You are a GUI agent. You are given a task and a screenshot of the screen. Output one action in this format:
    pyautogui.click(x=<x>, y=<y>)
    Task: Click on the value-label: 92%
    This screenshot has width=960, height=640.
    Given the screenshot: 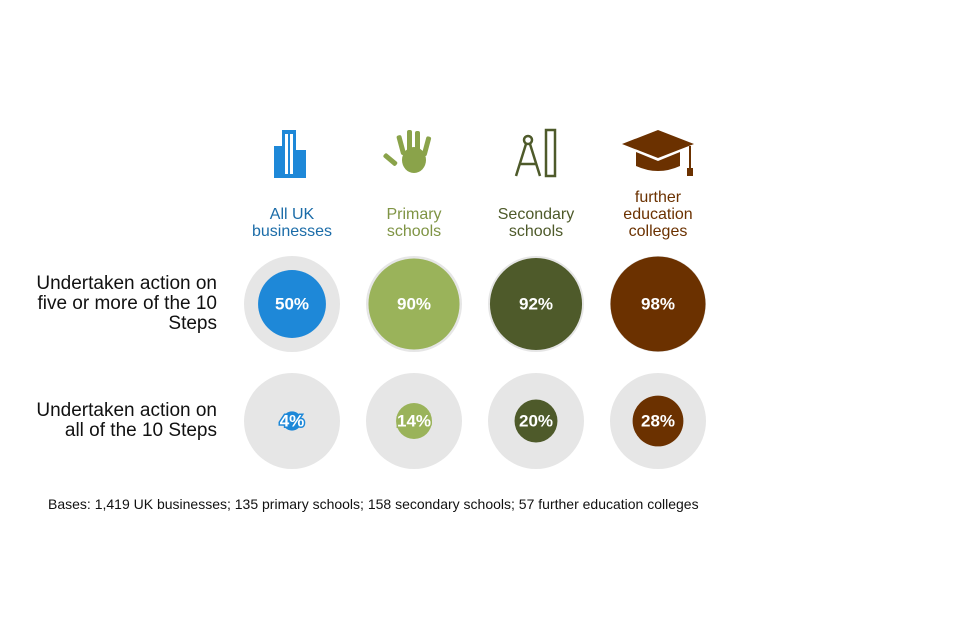 What is the action you would take?
    pyautogui.click(x=536, y=304)
    